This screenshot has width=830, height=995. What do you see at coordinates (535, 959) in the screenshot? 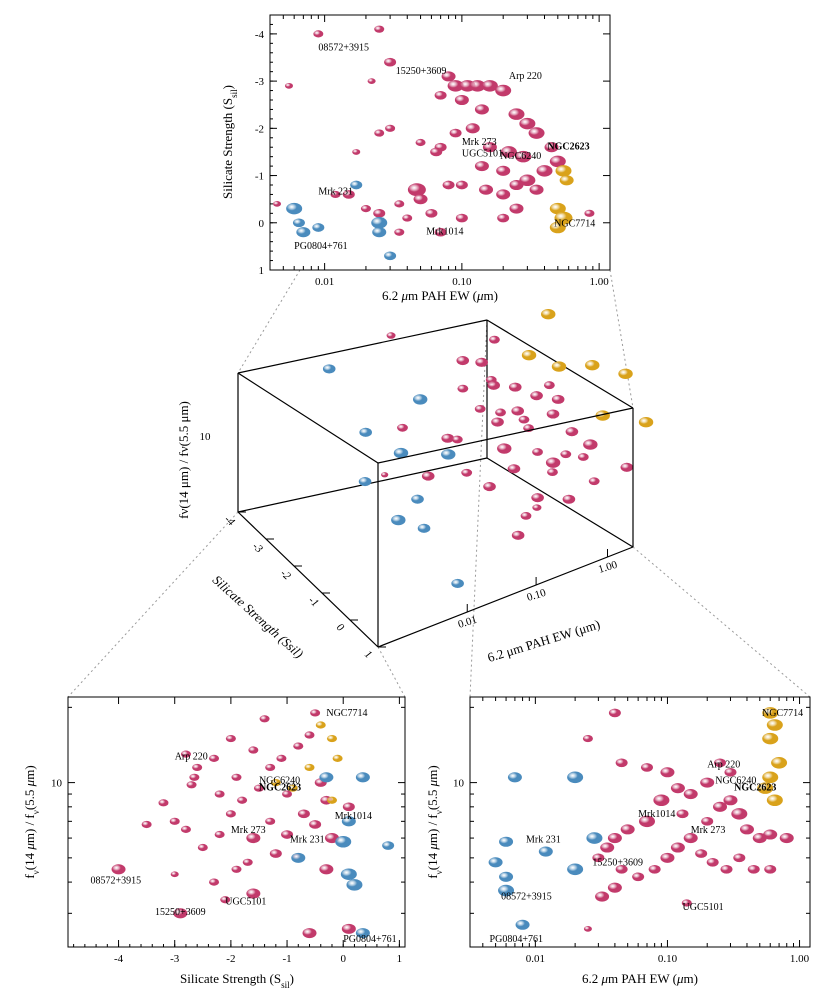
I see `x-tick-label: 0.01` at bounding box center [535, 959].